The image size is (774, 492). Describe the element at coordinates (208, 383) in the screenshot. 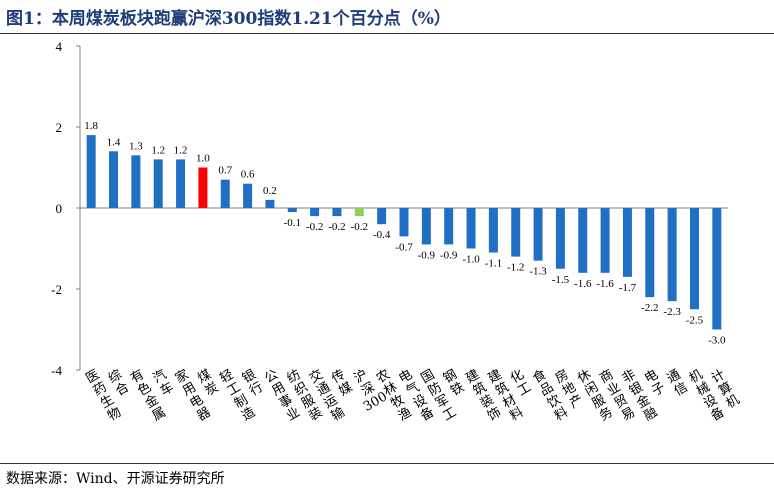

I see `category-label: 煤炭` at that location.